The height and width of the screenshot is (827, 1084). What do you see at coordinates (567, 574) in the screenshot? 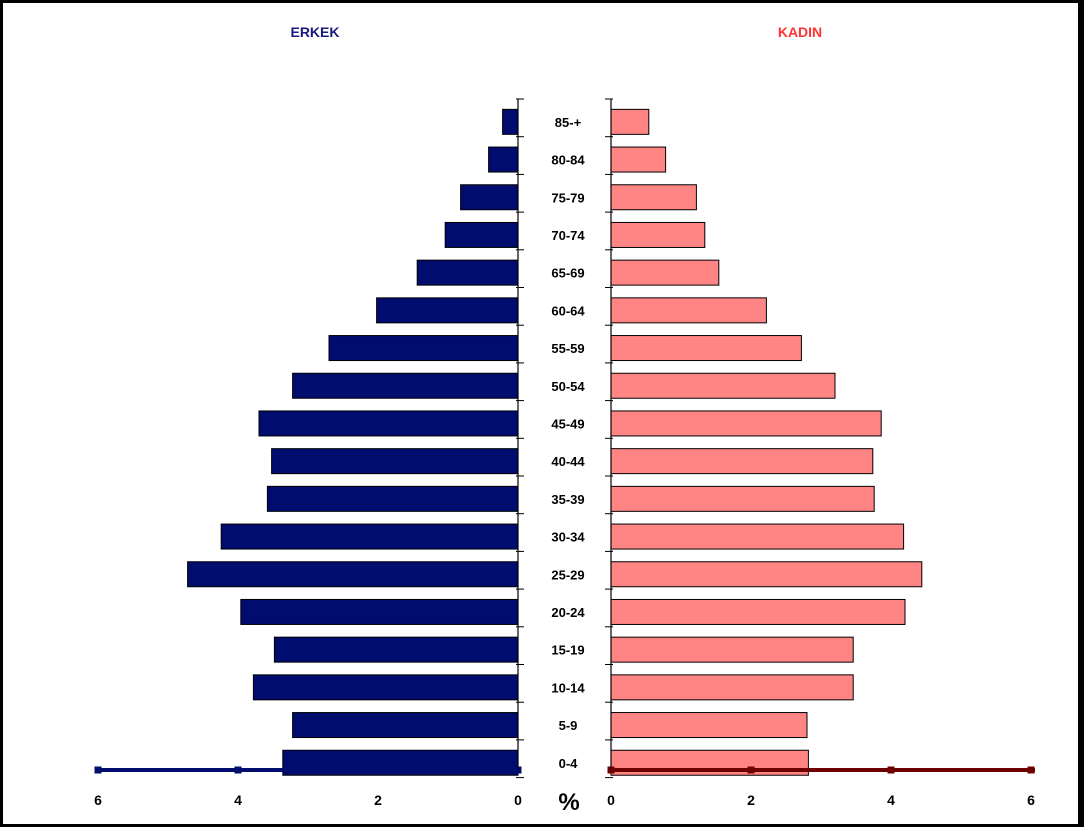
I see `category-label-25-29: 25-29` at bounding box center [567, 574].